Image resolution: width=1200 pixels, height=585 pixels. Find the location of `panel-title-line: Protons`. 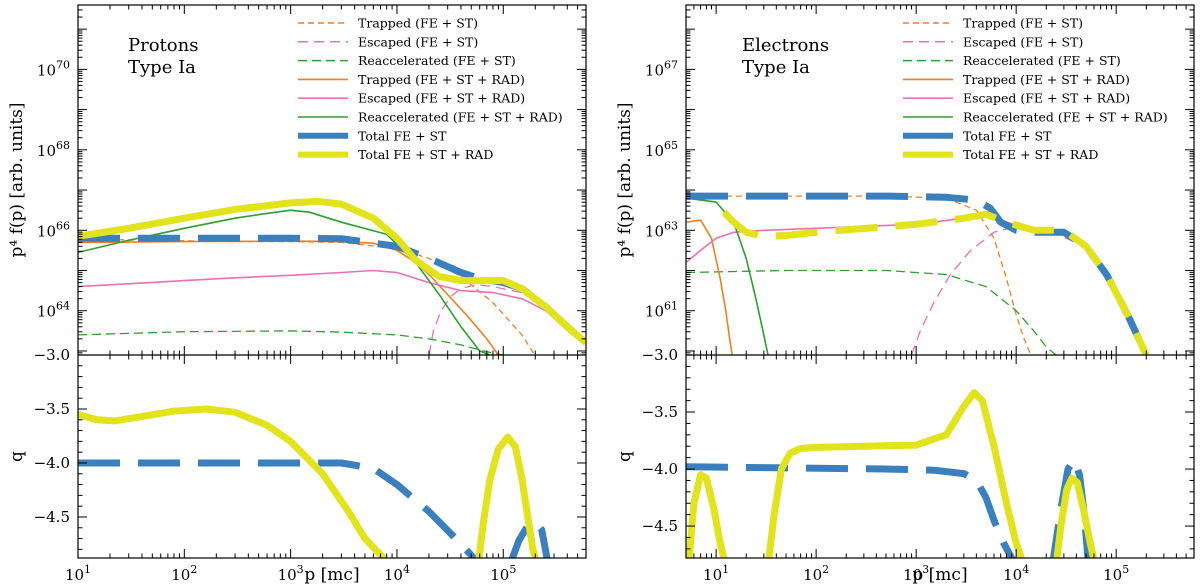

panel-title-line: Protons is located at coordinates (163, 45).